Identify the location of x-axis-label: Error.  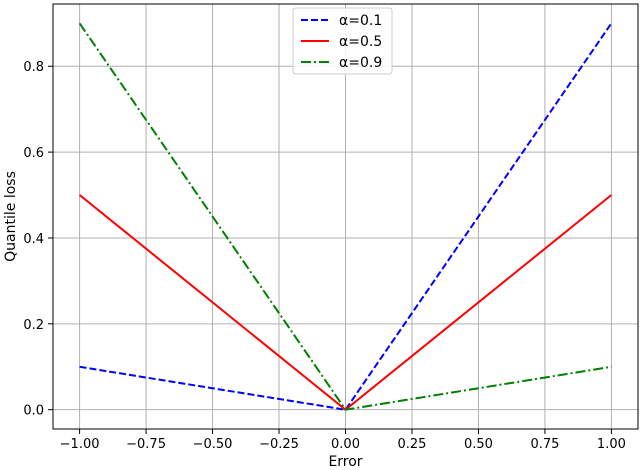
(345, 462).